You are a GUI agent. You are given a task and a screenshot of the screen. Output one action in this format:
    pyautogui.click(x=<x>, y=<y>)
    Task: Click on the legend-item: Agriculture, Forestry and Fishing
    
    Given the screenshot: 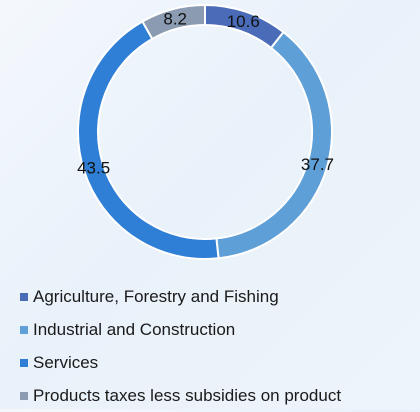 What is the action you would take?
    pyautogui.click(x=180, y=296)
    